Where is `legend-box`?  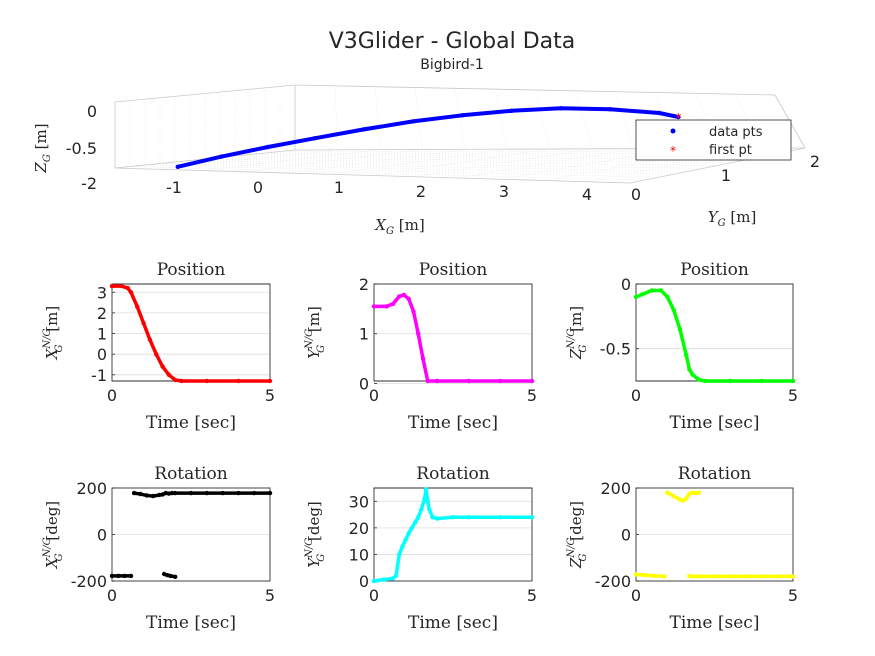 legend-box is located at coordinates (713, 140).